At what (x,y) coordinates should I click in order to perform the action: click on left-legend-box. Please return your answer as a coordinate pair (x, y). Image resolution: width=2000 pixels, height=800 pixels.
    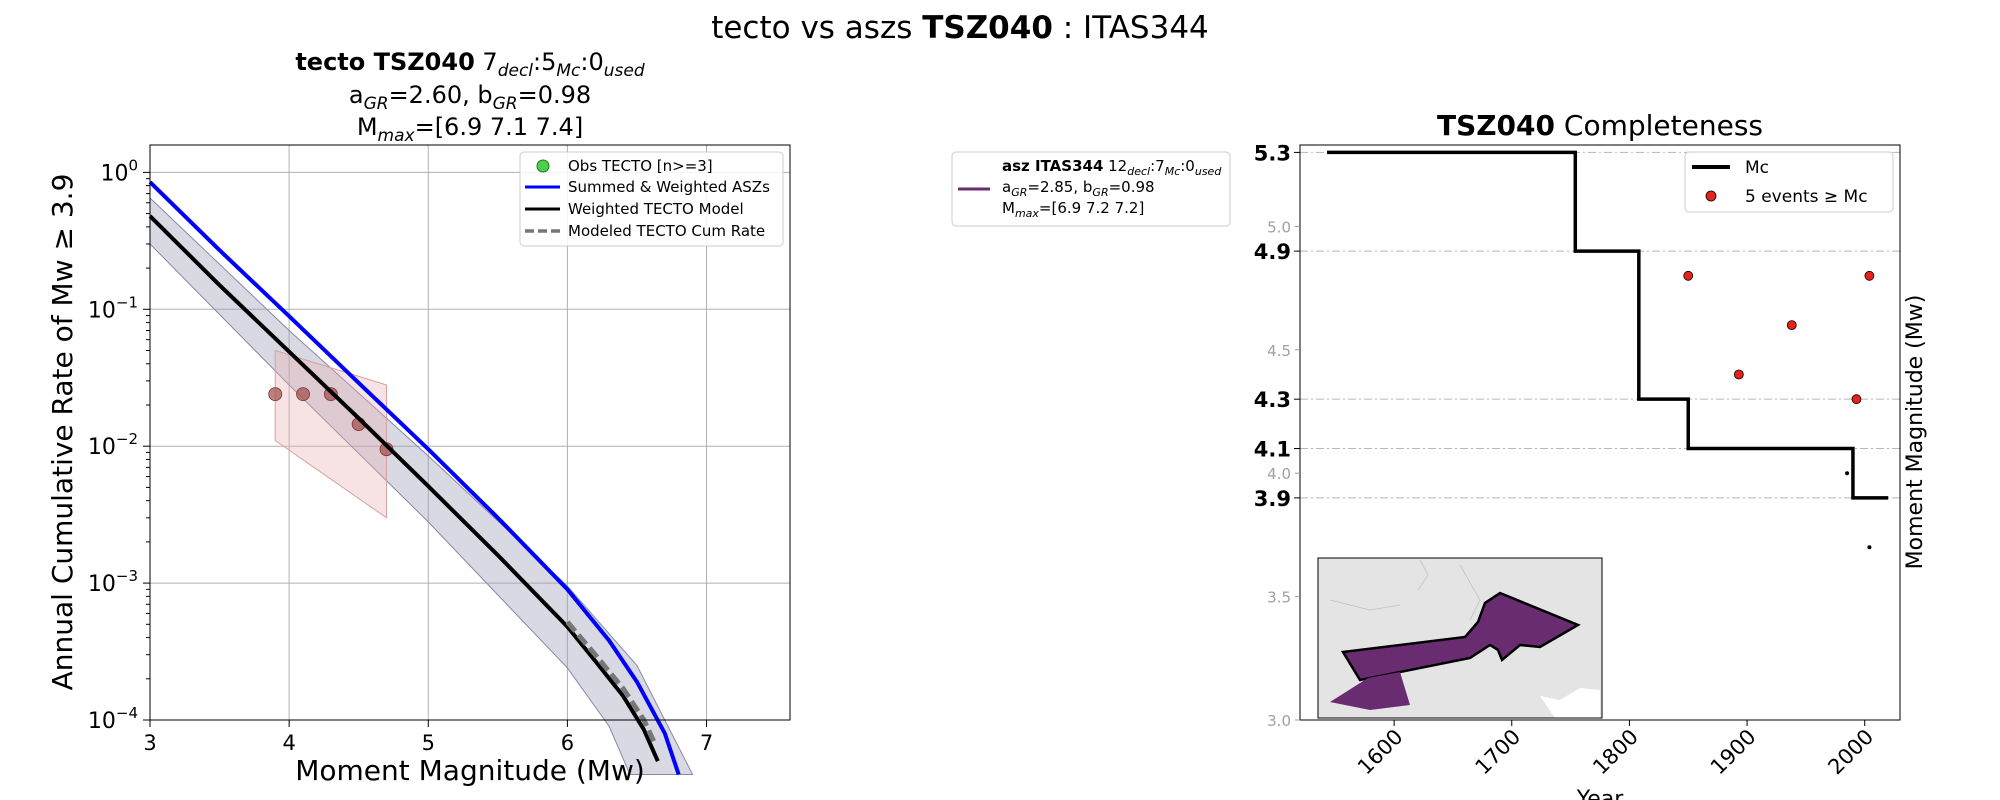
    Looking at the image, I should click on (651, 199).